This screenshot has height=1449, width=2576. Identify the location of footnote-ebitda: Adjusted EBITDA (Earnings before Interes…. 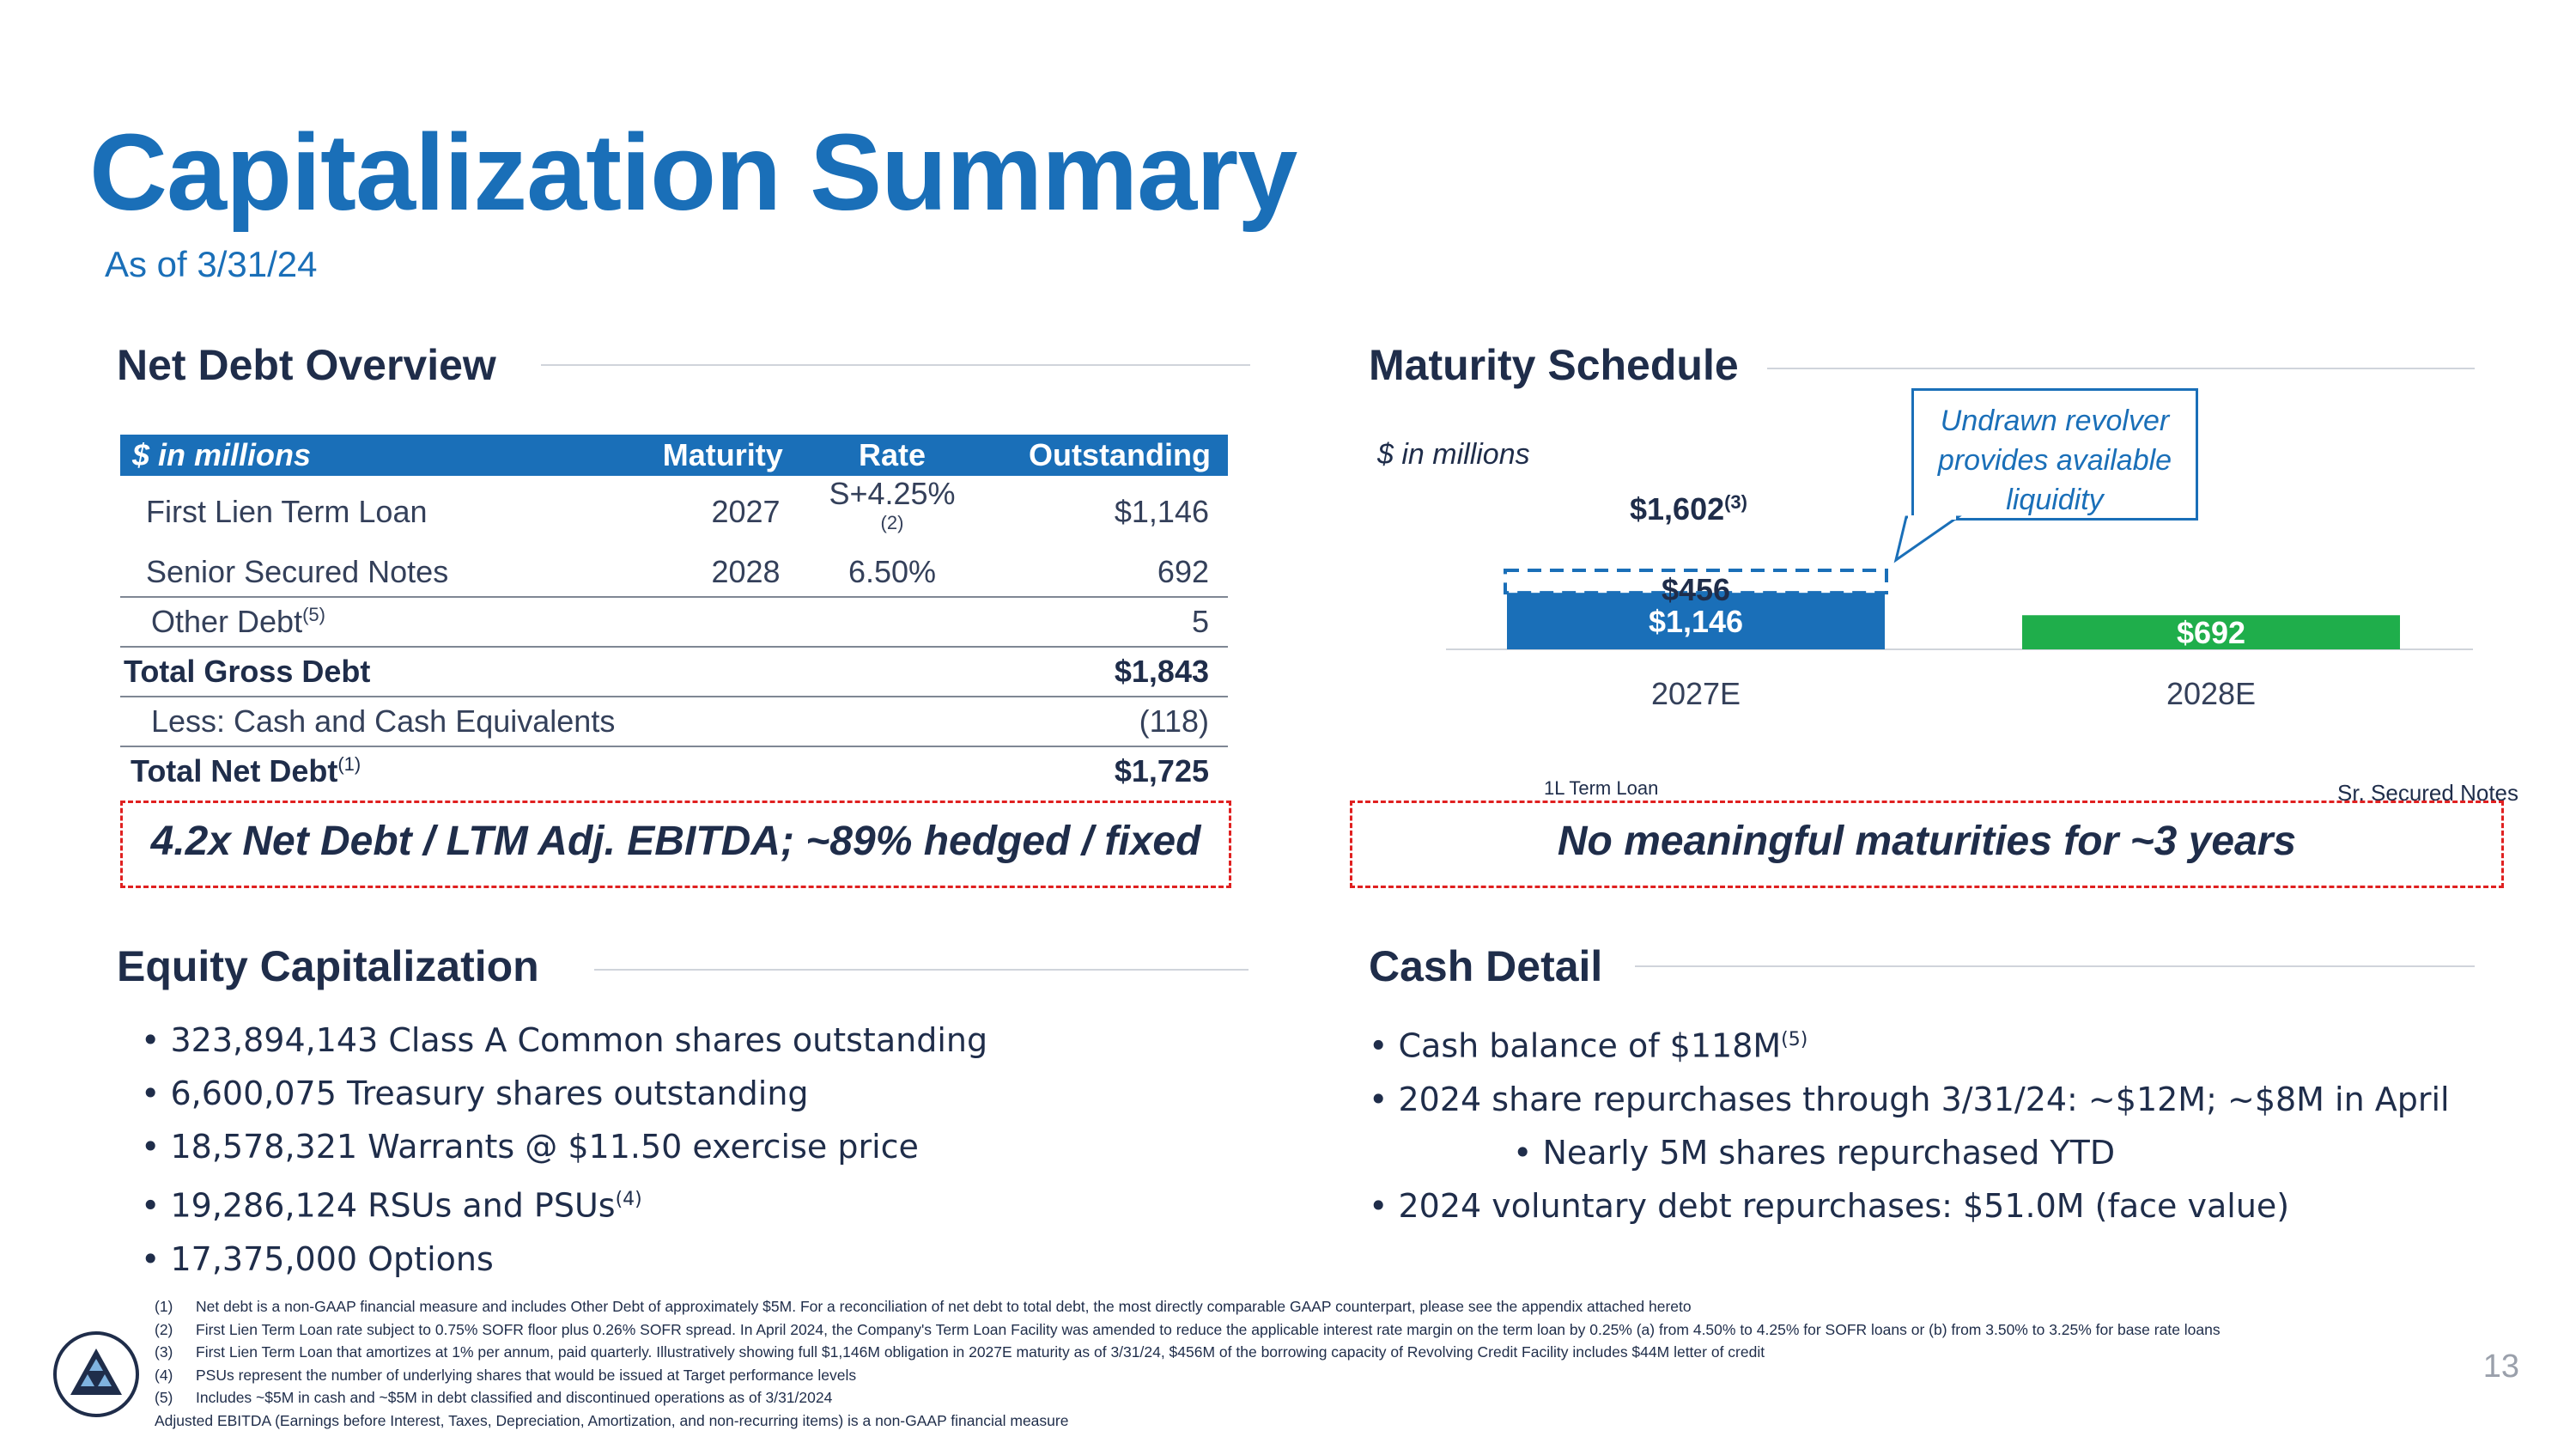
(612, 1420).